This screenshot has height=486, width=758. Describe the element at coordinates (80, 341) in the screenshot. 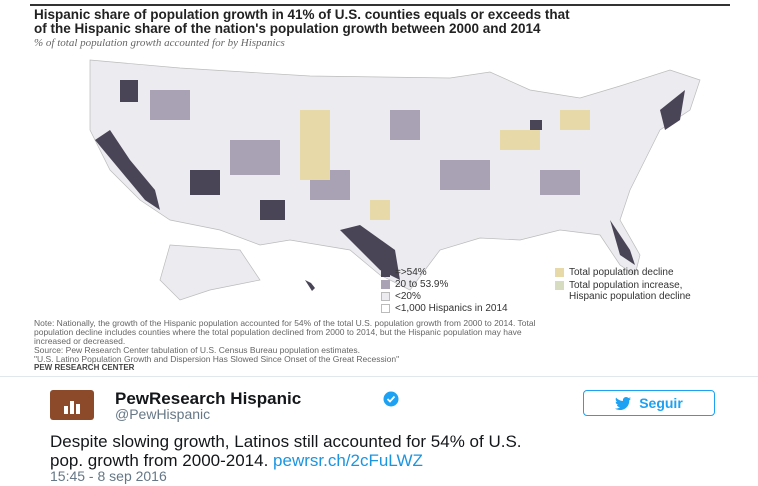

I see `note: increased or decreased.` at that location.